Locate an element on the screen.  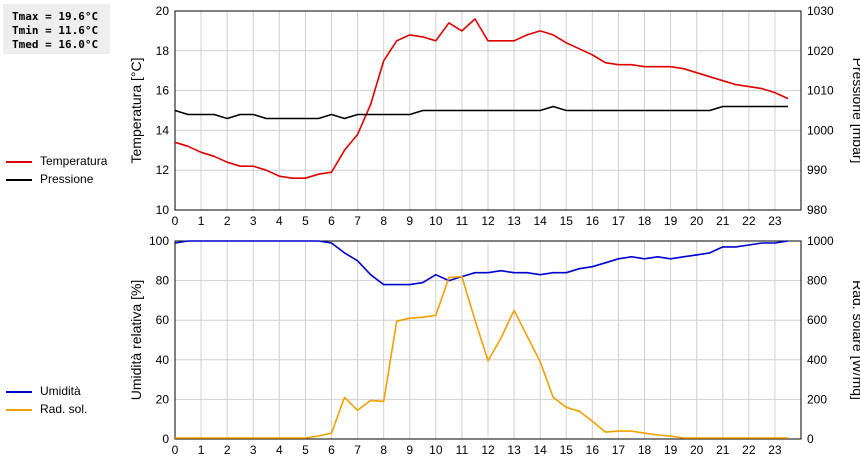
y-tick-label-left: 0 is located at coordinates (165, 439).